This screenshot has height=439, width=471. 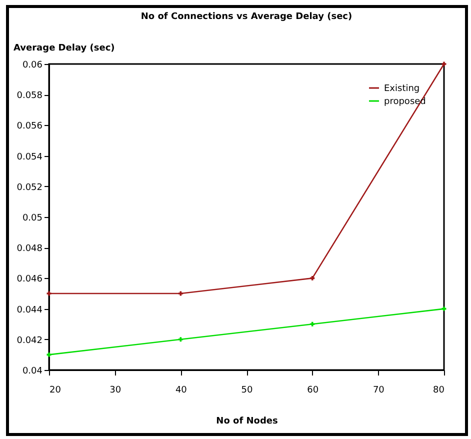 I want to click on x-tick-label: 50, so click(x=247, y=391).